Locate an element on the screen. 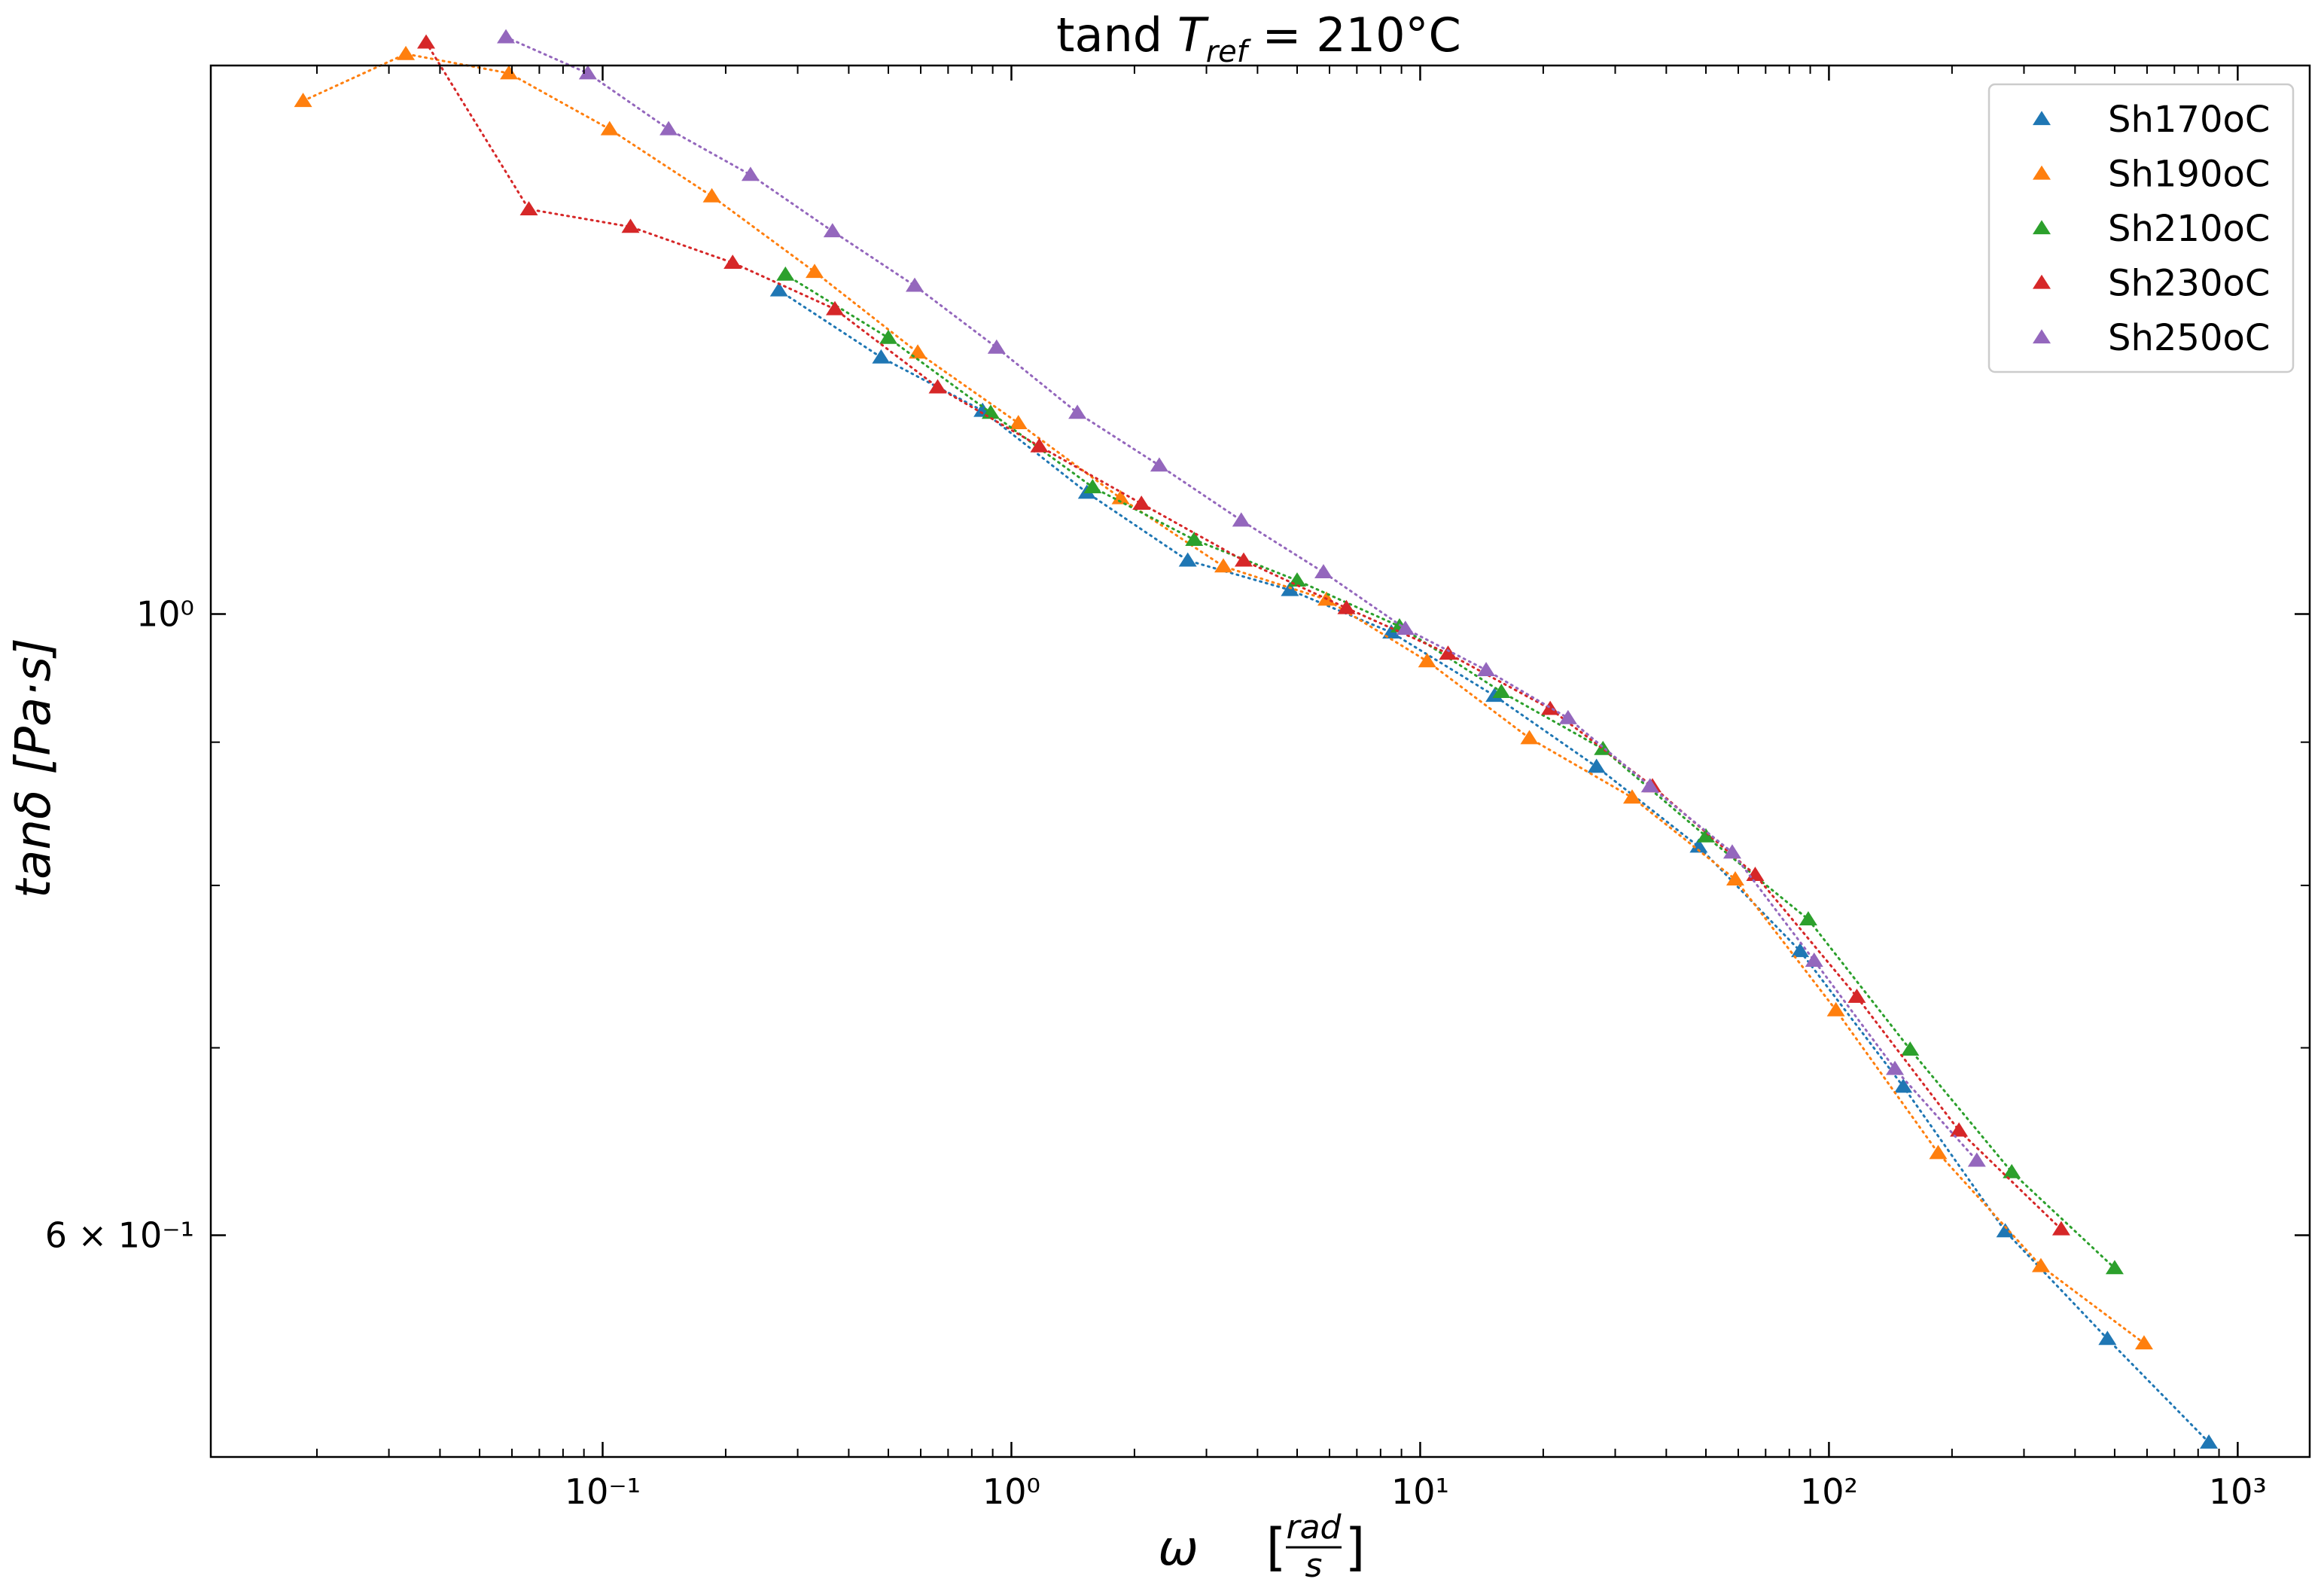  chart-title: tand Tref = 210°C is located at coordinates (1259, 38).